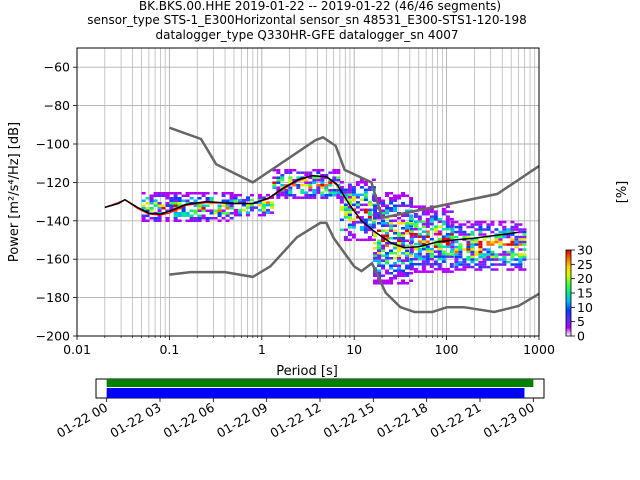  I want to click on x-tick-label: 1000, so click(539, 349).